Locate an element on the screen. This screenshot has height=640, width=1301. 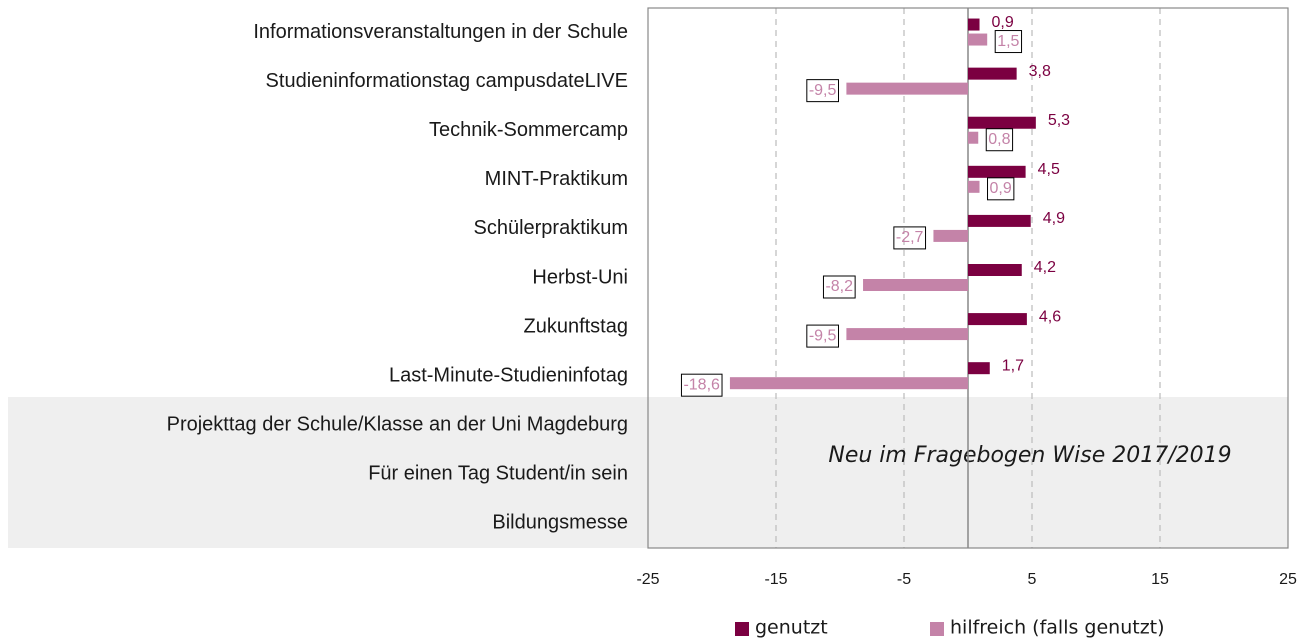
x-tick-label: -25 is located at coordinates (647, 579).